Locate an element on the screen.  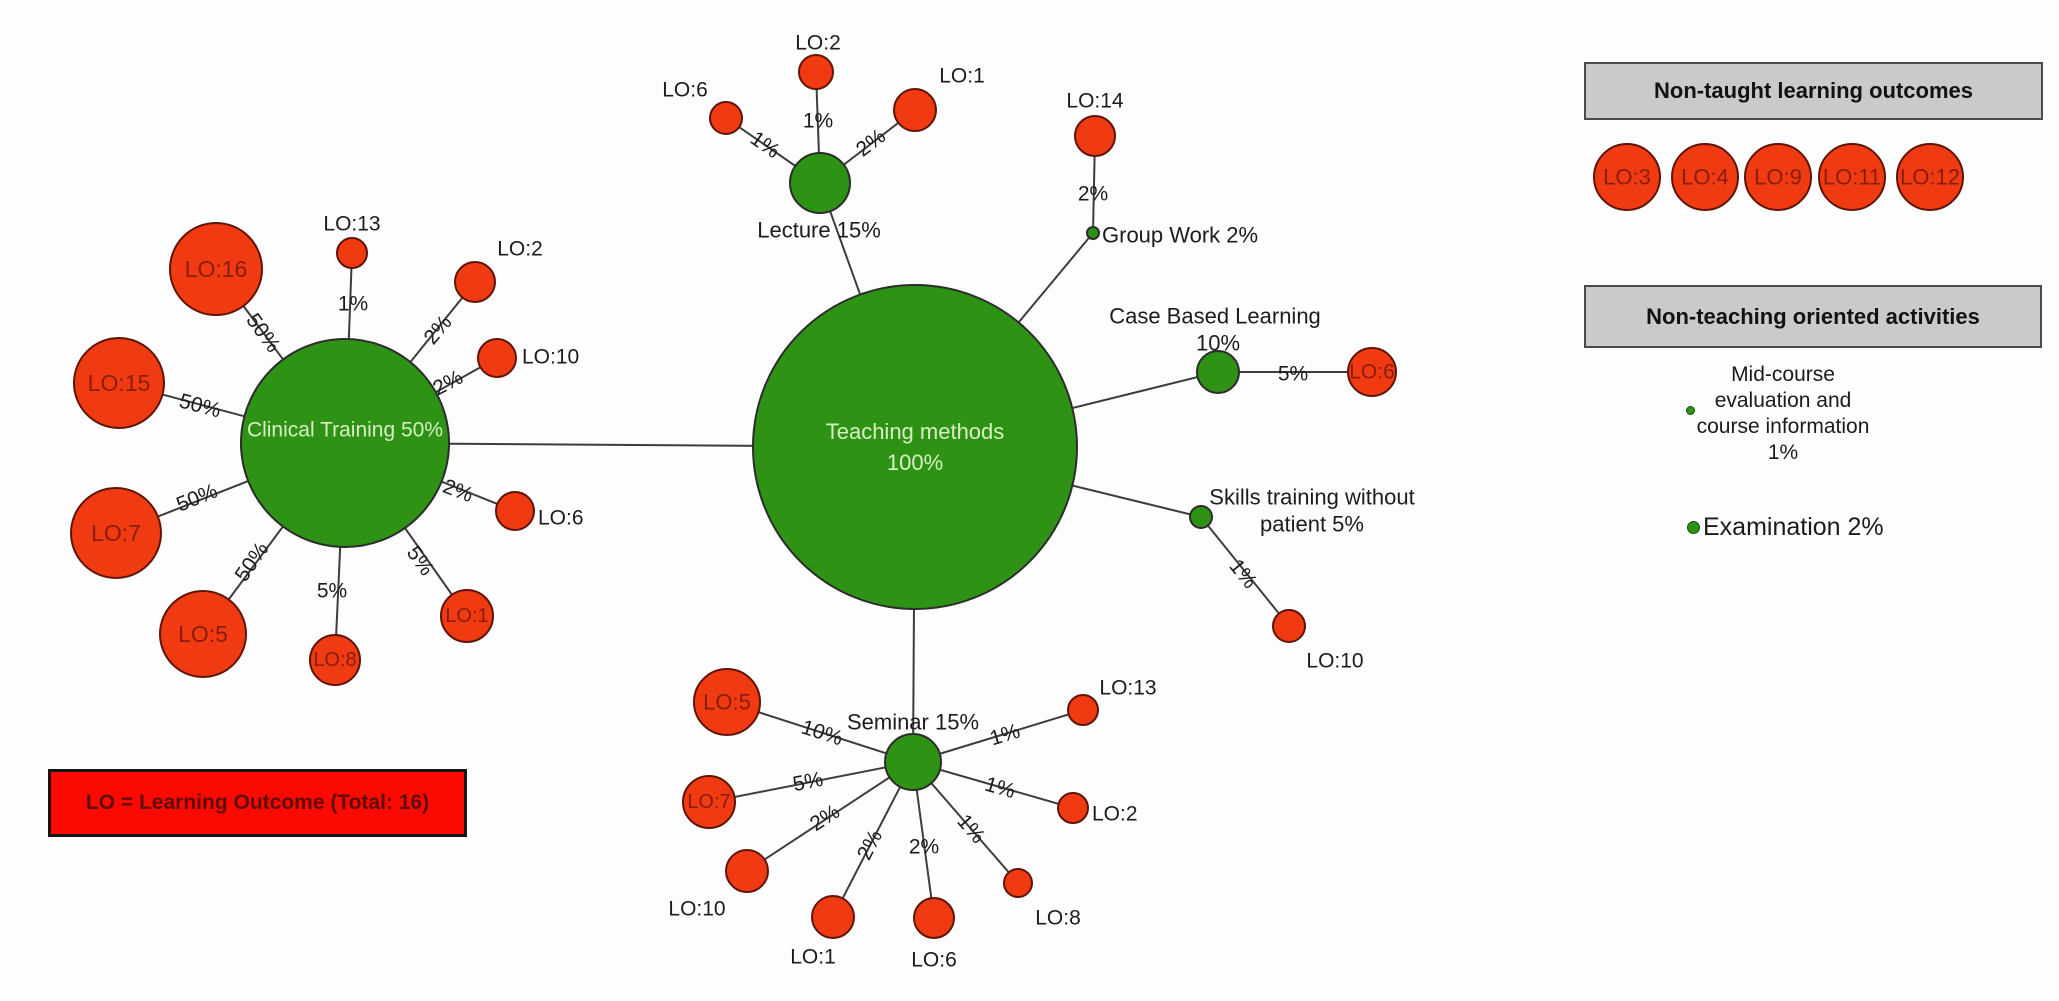
node-clinical-lo5 is located at coordinates (203, 634).